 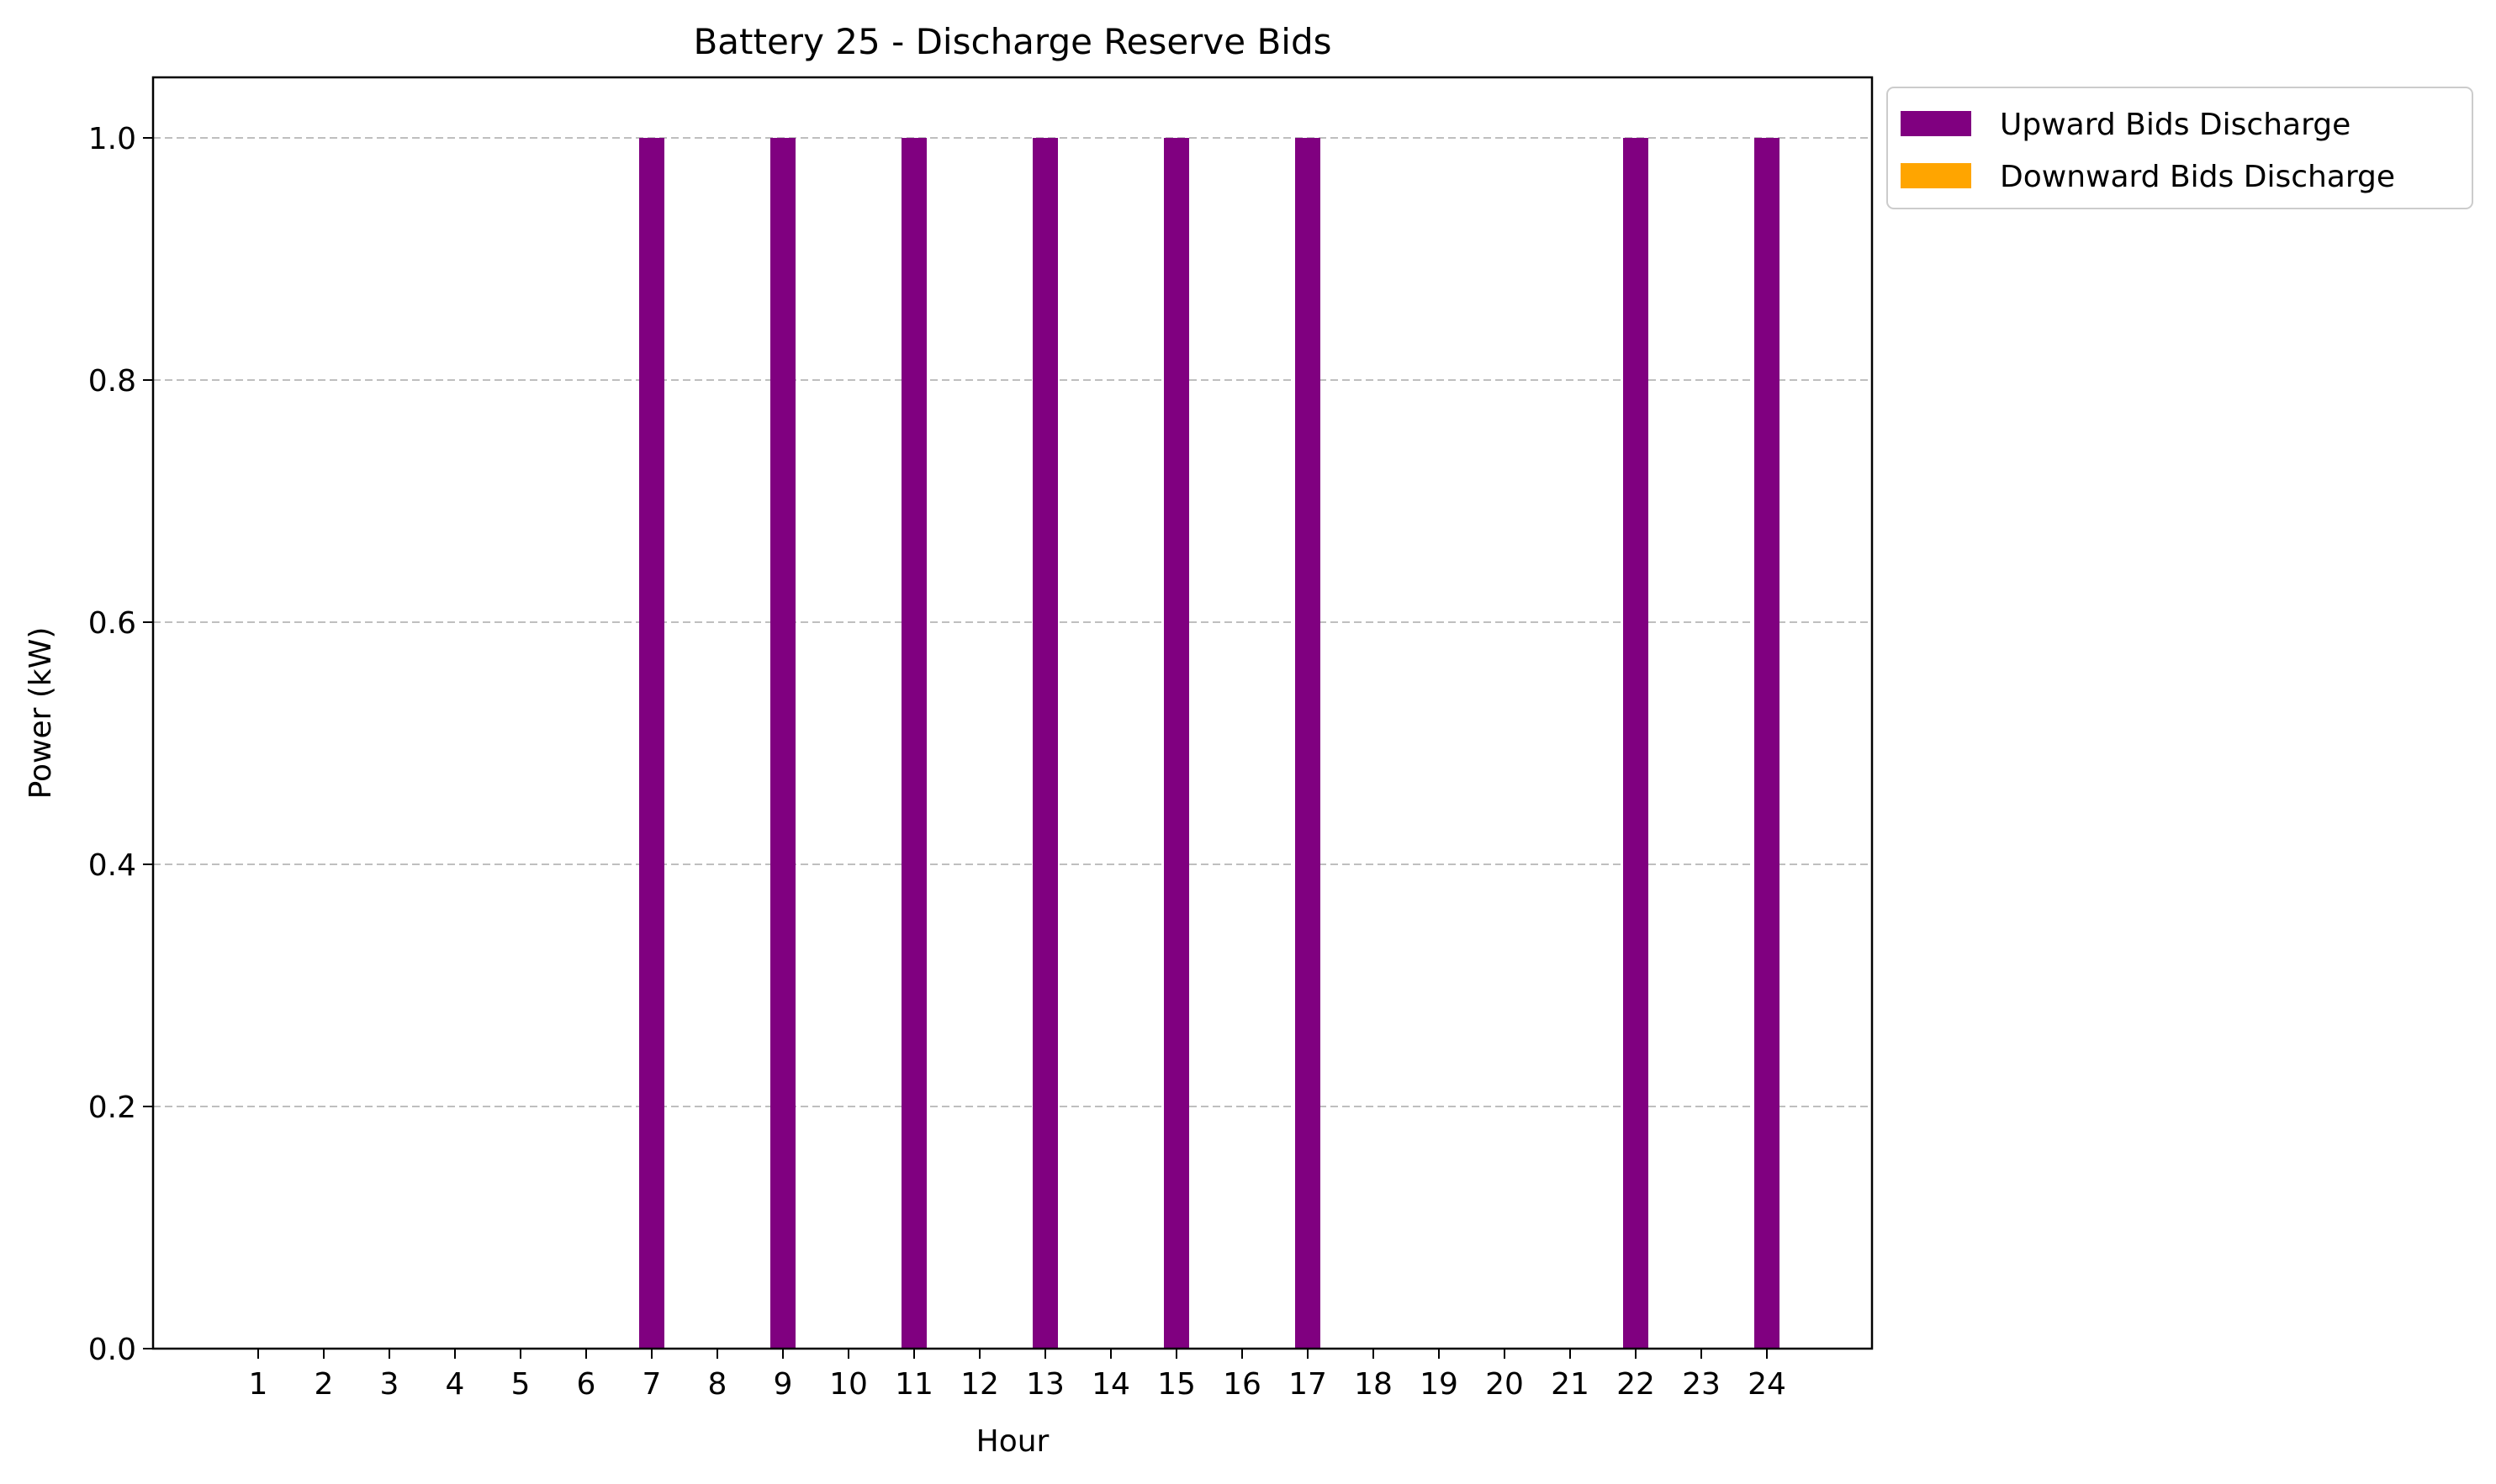 I want to click on legend-swatch-downward, so click(x=1936, y=175).